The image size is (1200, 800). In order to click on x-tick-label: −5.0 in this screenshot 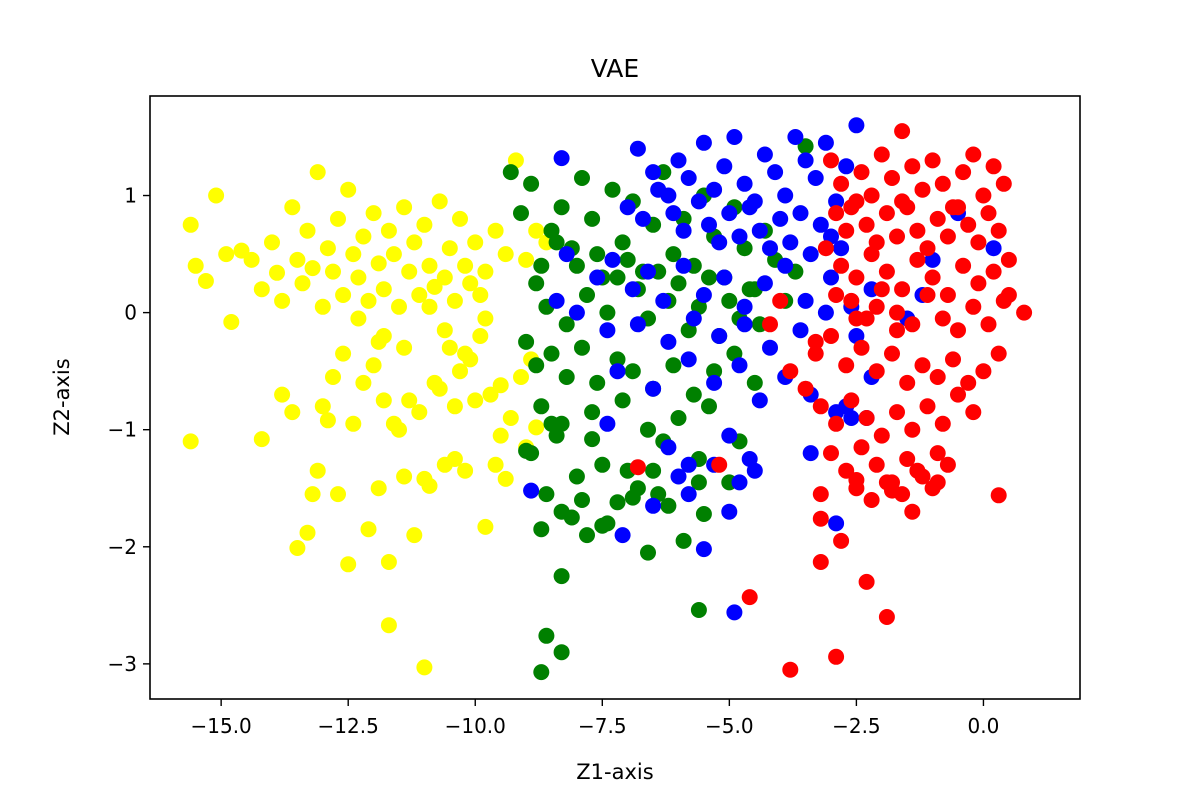, I will do `click(729, 726)`.